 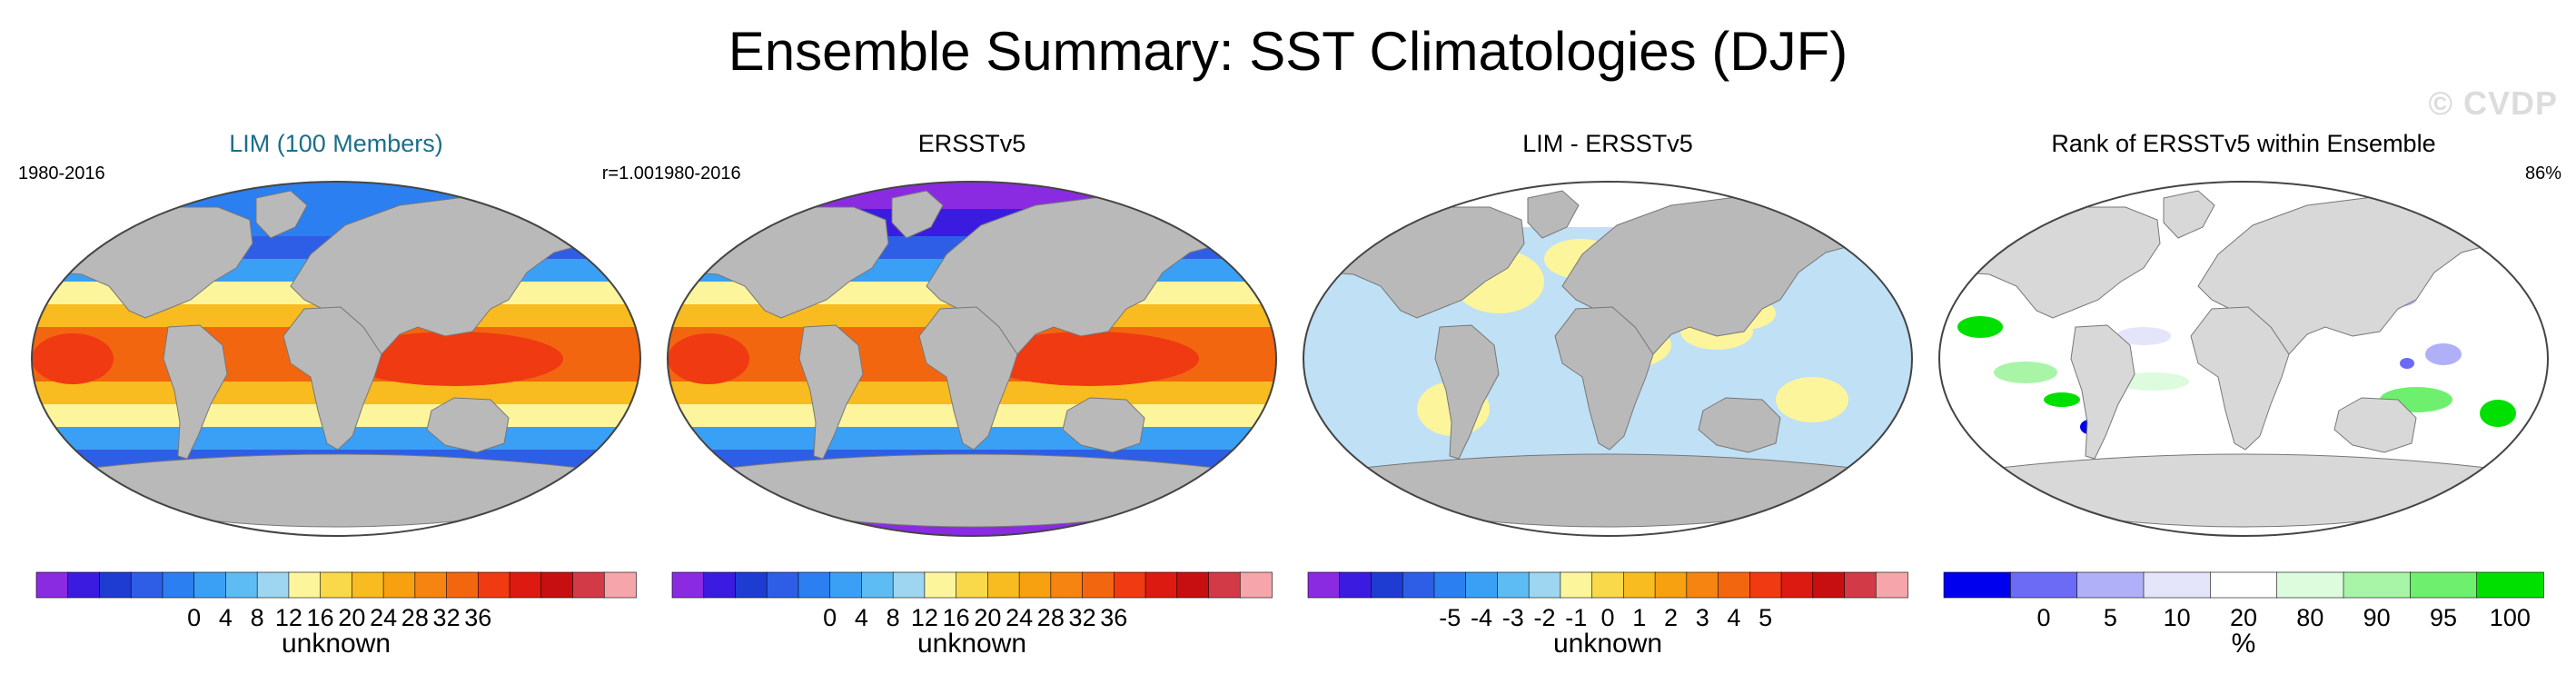 I want to click on colorbar-tick-label: 90, so click(x=2377, y=617).